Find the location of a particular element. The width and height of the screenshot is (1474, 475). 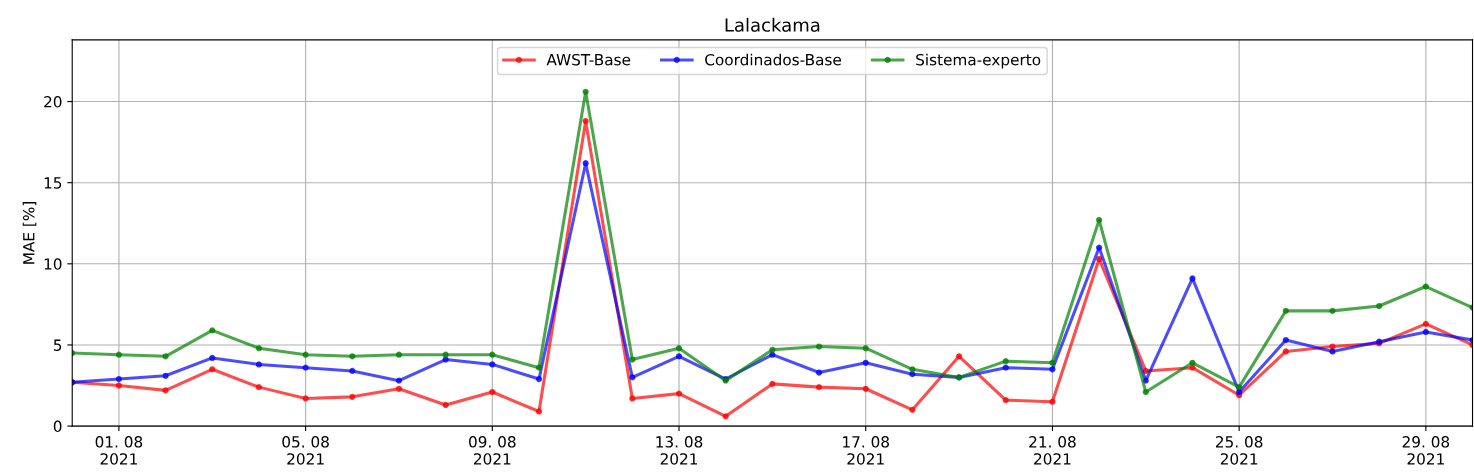

legend-label: AWST-Base is located at coordinates (588, 59).